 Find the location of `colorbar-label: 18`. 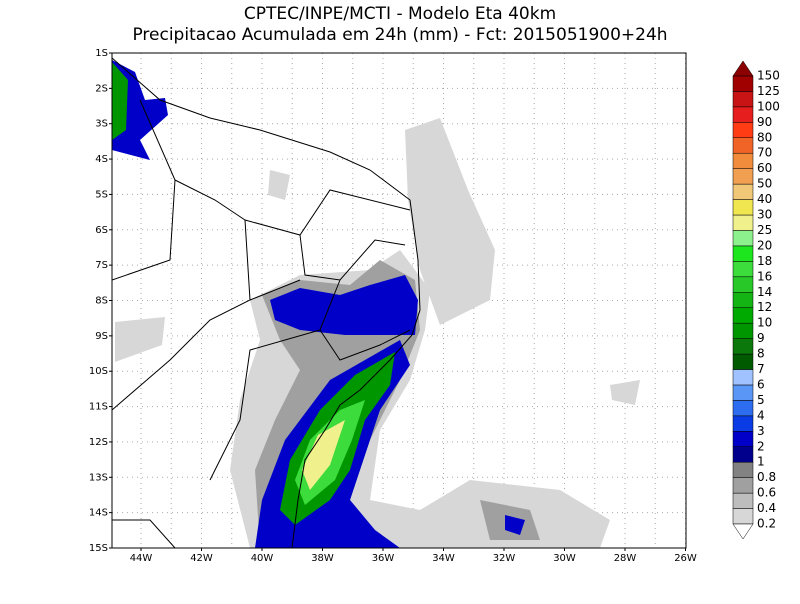

colorbar-label: 18 is located at coordinates (764, 261).